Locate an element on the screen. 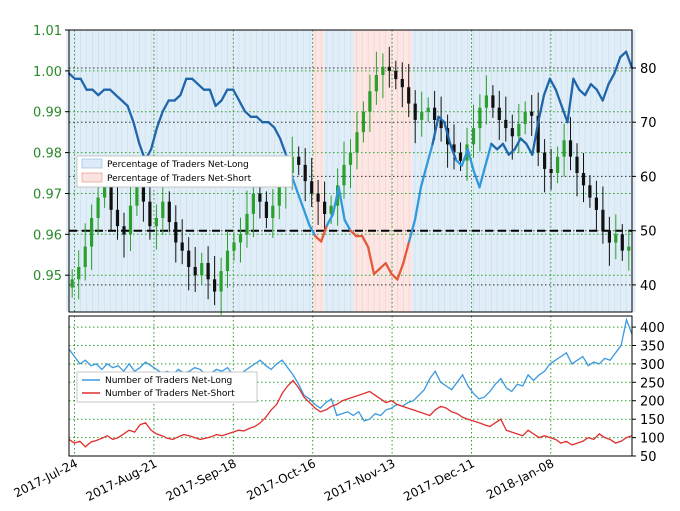 The width and height of the screenshot is (680, 511). bottom-tick-label-3: 200 is located at coordinates (652, 402).